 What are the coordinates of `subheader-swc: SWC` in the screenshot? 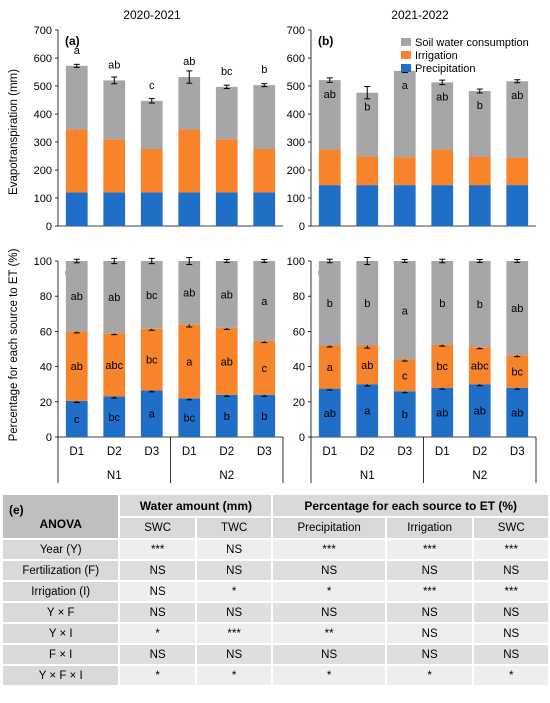 It's located at (157, 528).